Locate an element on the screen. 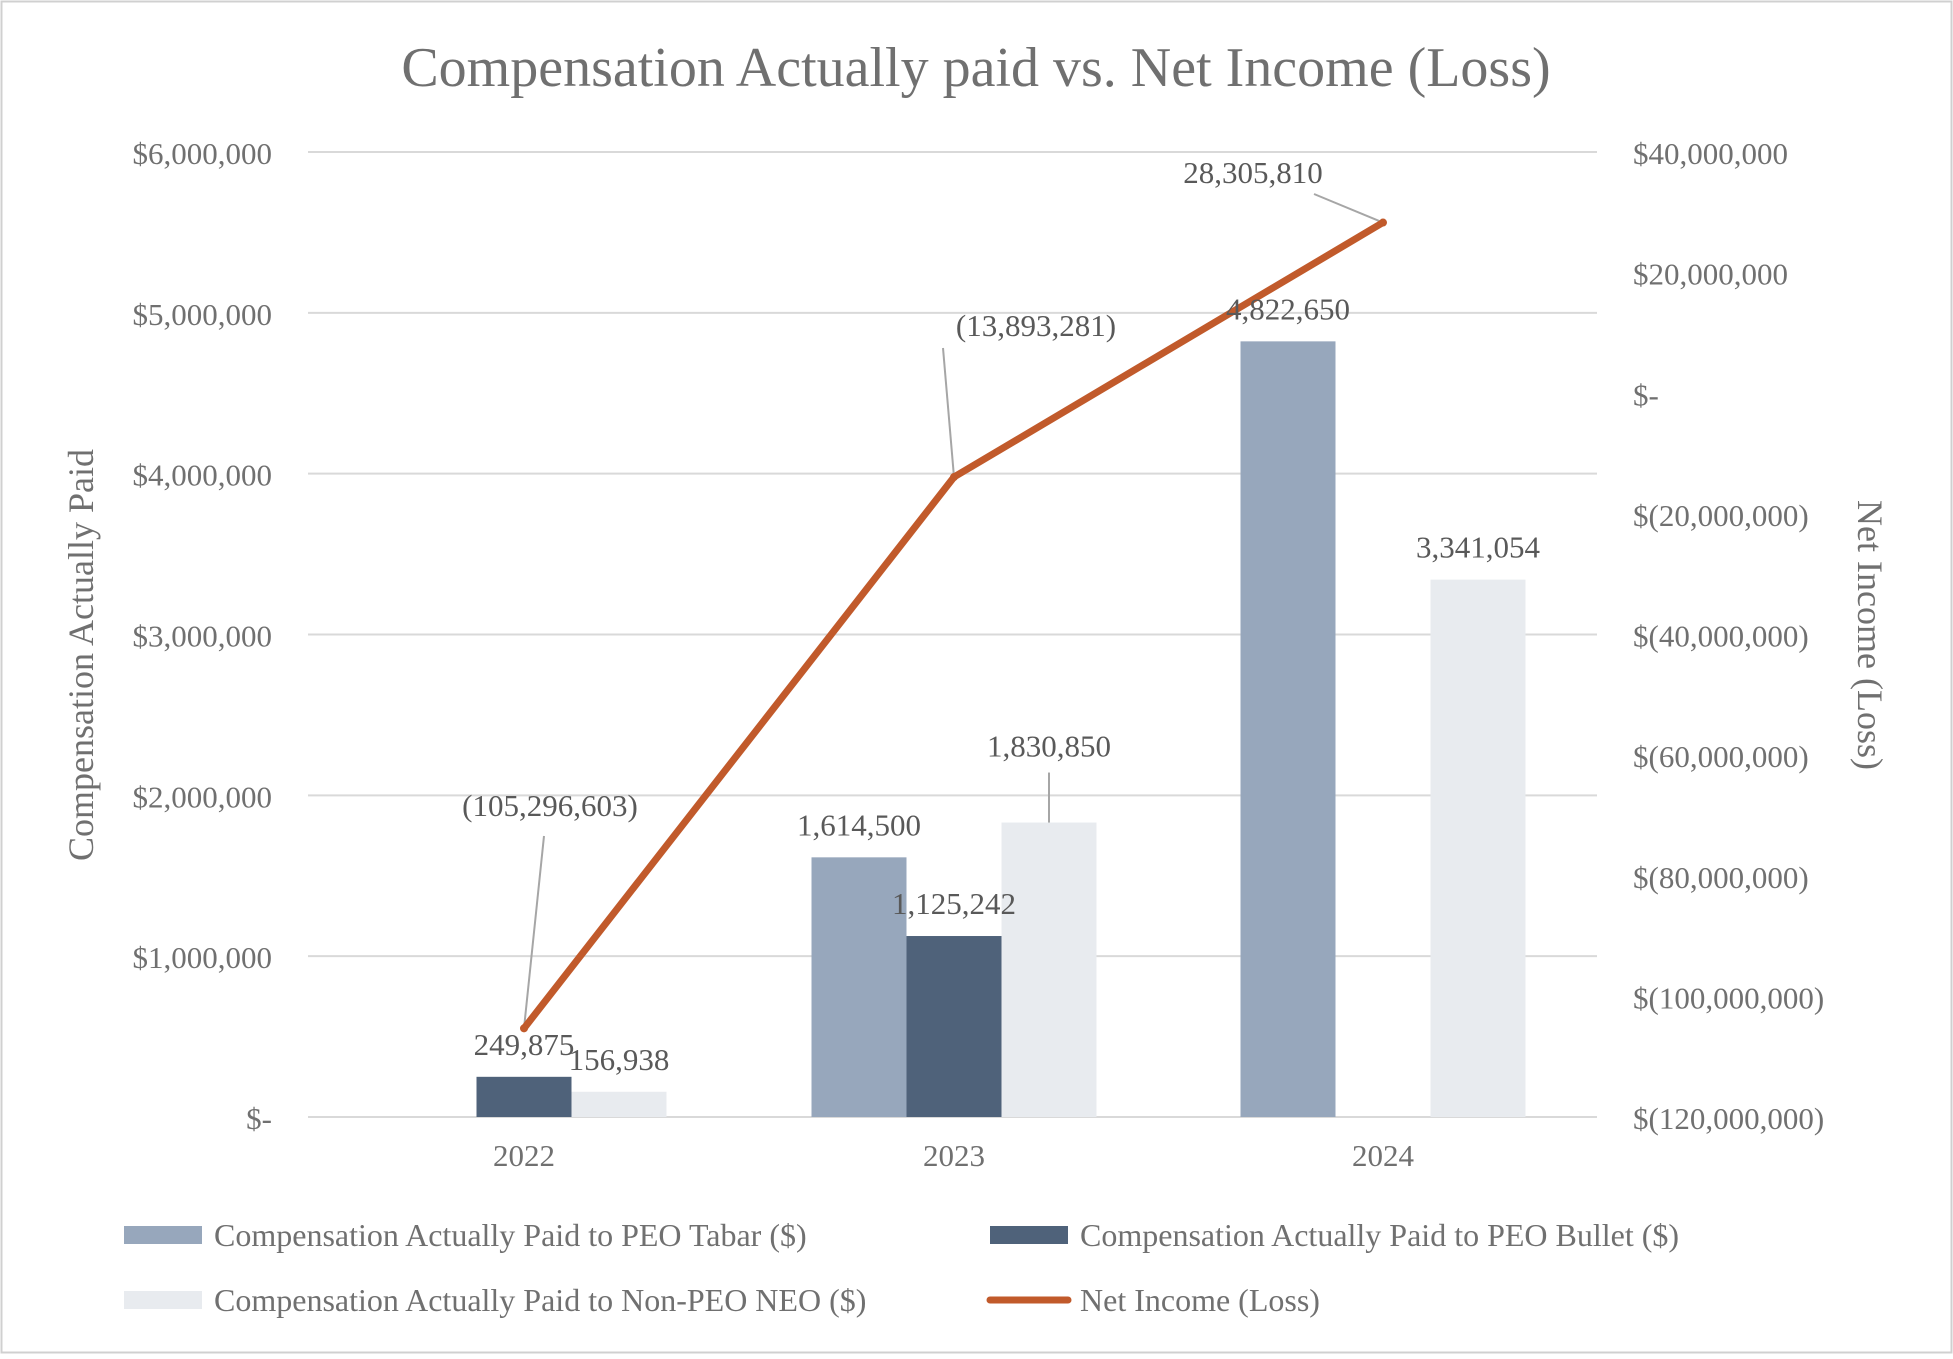 The image size is (1953, 1359). y2-tick-label: $40,000,000 is located at coordinates (1710, 153).